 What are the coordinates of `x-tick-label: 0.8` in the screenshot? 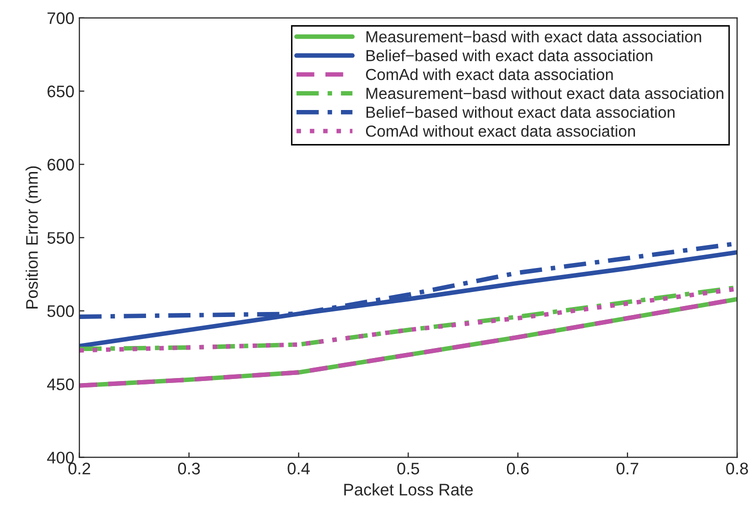 It's located at (737, 468).